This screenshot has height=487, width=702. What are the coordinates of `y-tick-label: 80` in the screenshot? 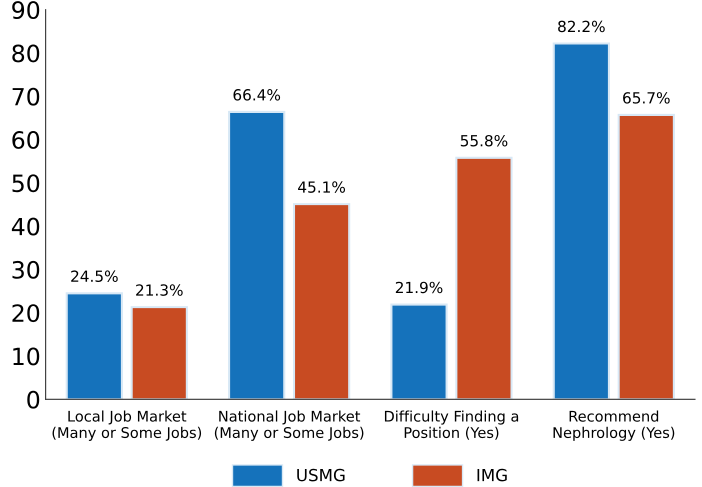 It's located at (26, 53).